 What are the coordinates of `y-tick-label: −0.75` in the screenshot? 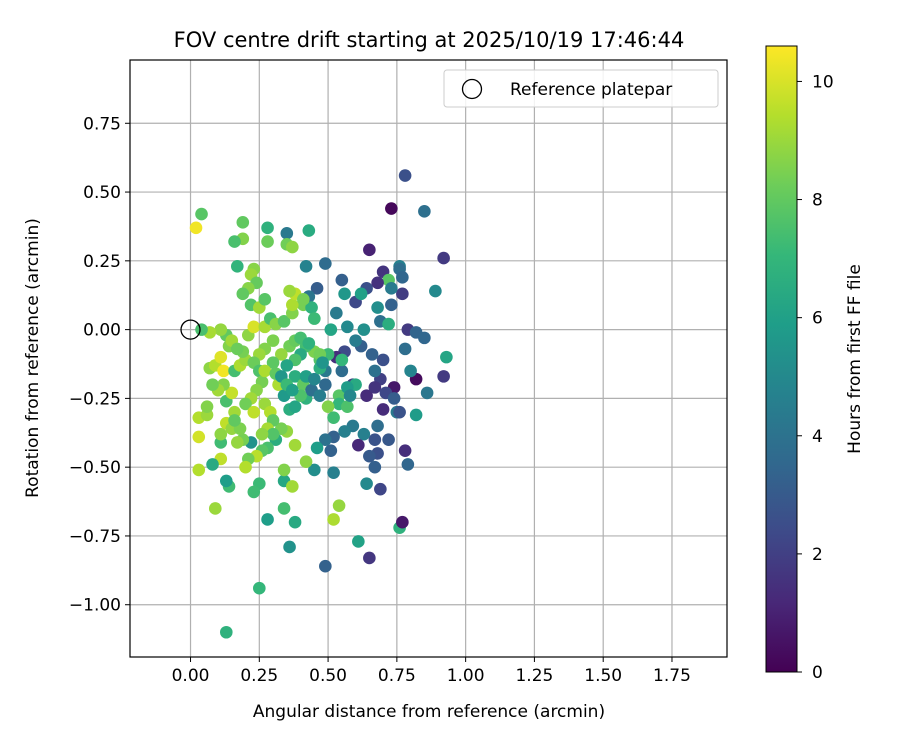 It's located at (95, 537).